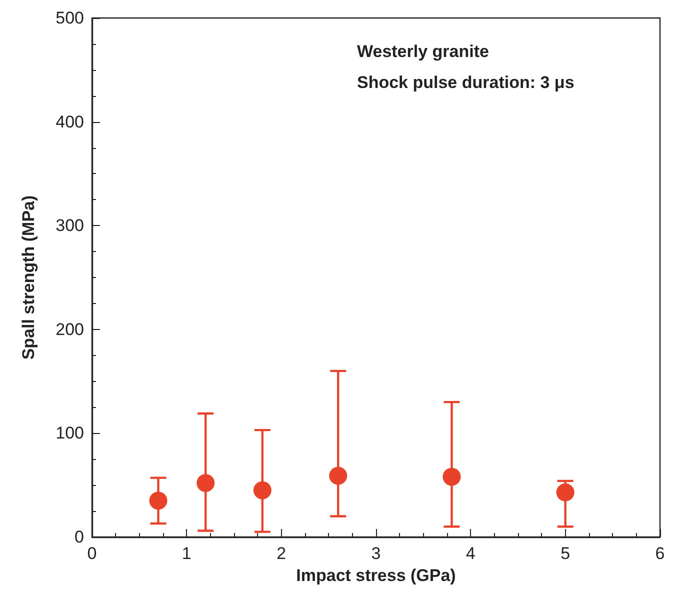 The image size is (678, 596). Describe the element at coordinates (471, 553) in the screenshot. I see `x-tick-label: 4` at that location.